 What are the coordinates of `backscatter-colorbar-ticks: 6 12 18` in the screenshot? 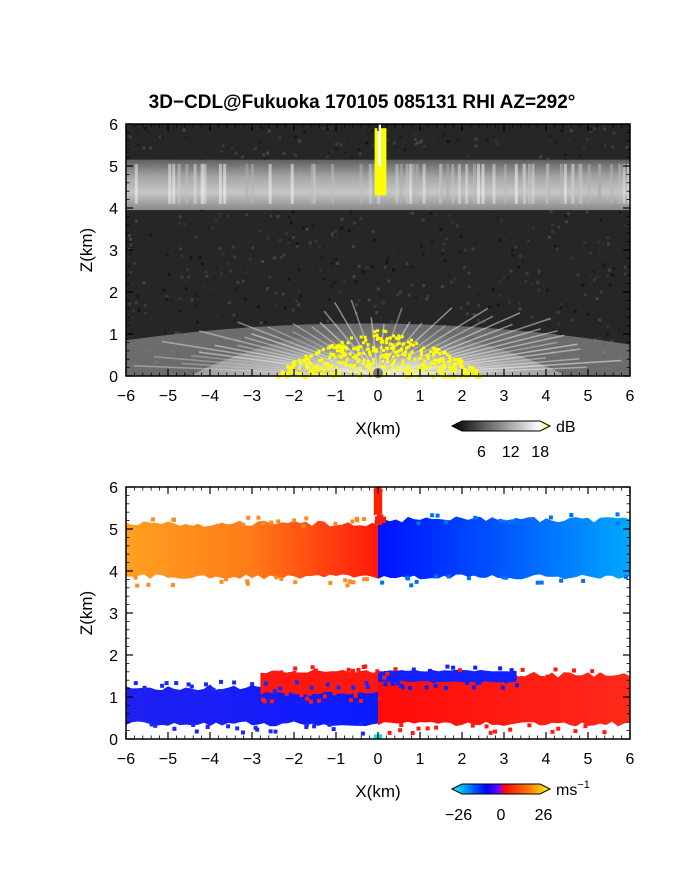 It's located at (513, 452).